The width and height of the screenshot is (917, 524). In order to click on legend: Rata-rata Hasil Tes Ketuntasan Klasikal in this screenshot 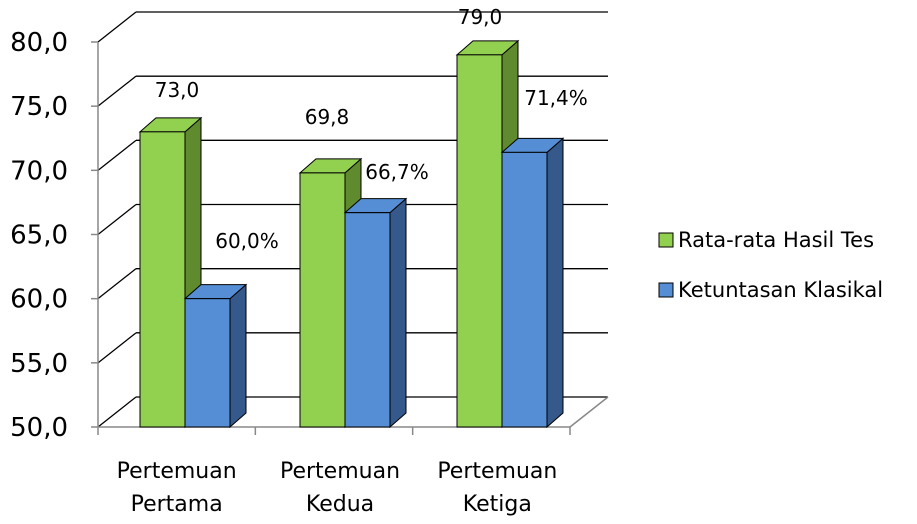, I will do `click(770, 265)`.